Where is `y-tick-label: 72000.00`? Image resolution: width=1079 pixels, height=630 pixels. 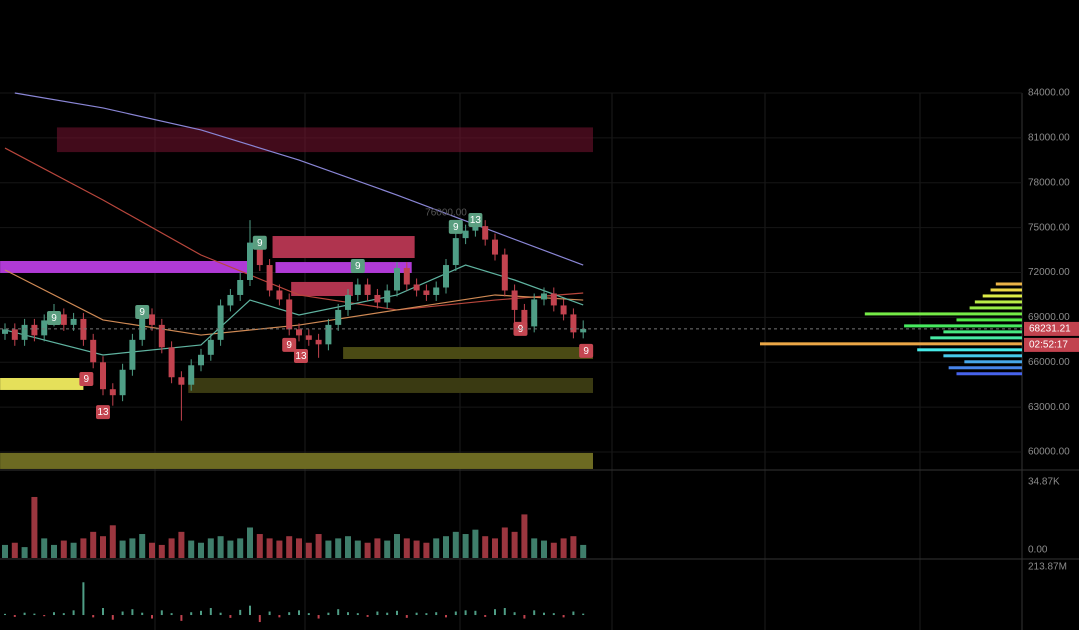 y-tick-label: 72000.00 is located at coordinates (1049, 272).